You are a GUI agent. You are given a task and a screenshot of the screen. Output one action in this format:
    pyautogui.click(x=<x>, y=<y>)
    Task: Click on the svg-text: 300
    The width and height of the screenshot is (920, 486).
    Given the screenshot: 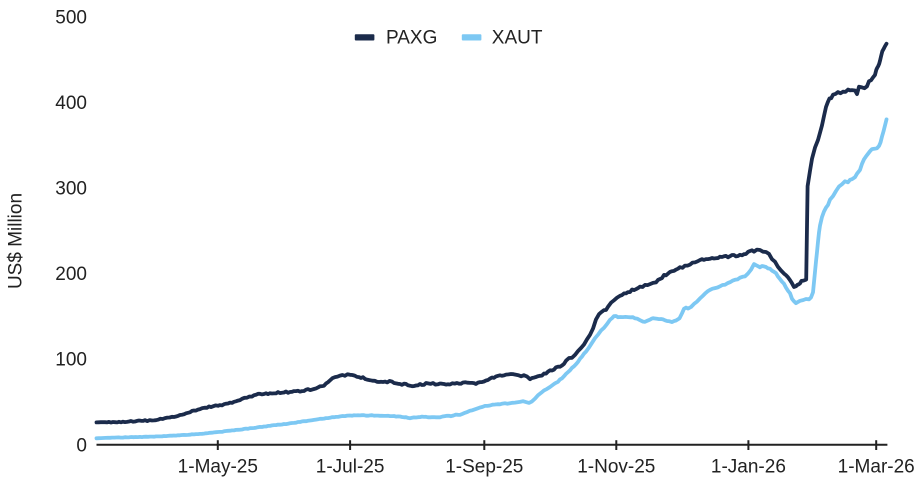 What is the action you would take?
    pyautogui.click(x=71, y=189)
    